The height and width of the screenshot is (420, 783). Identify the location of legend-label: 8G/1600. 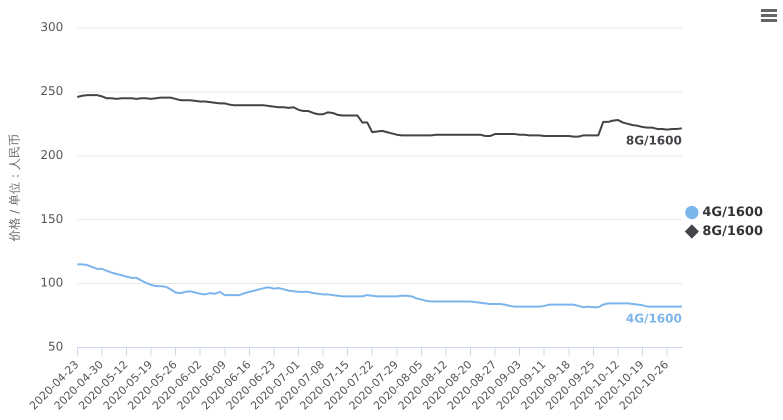
(733, 231).